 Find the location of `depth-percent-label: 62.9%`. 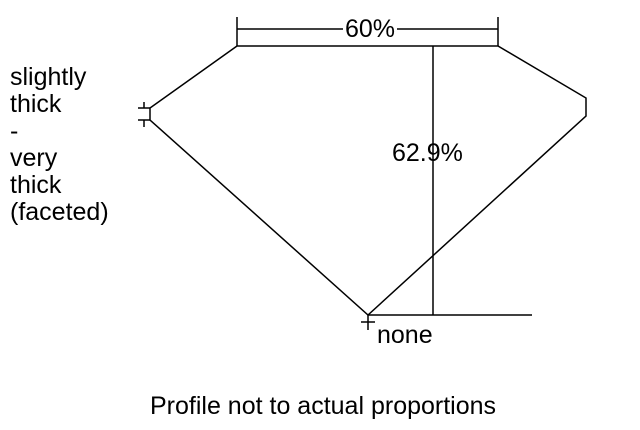

depth-percent-label: 62.9% is located at coordinates (427, 153).